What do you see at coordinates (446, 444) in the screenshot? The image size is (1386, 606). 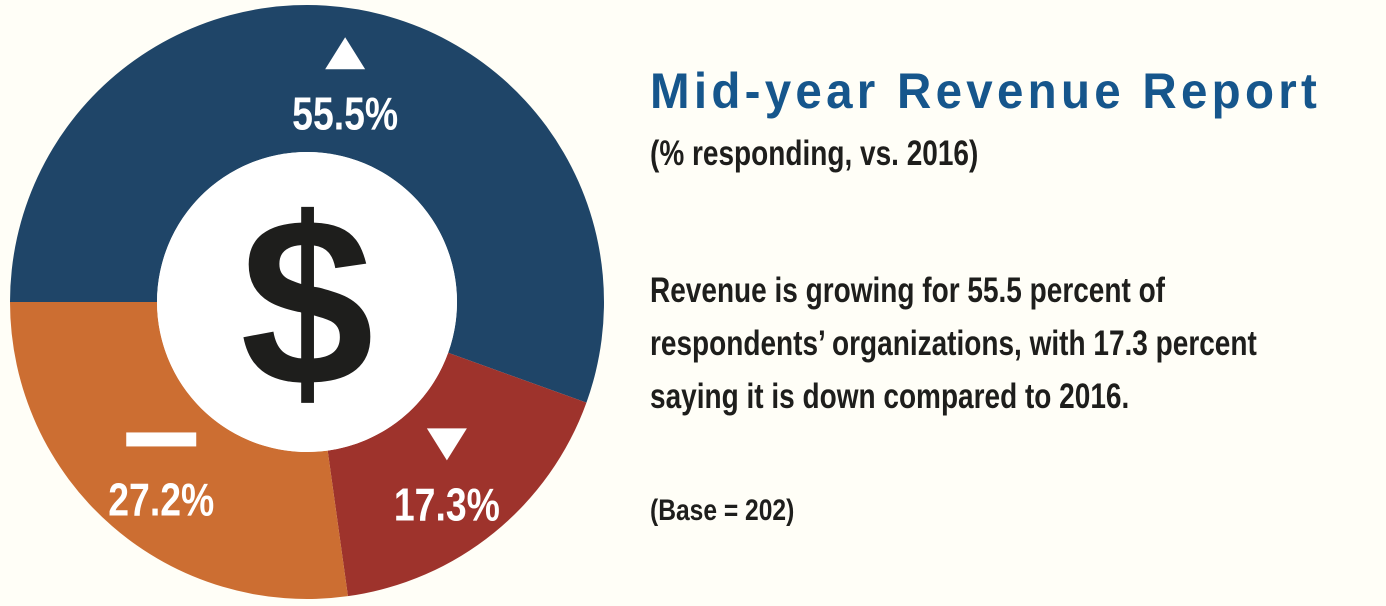 I see `trend-down-icon` at bounding box center [446, 444].